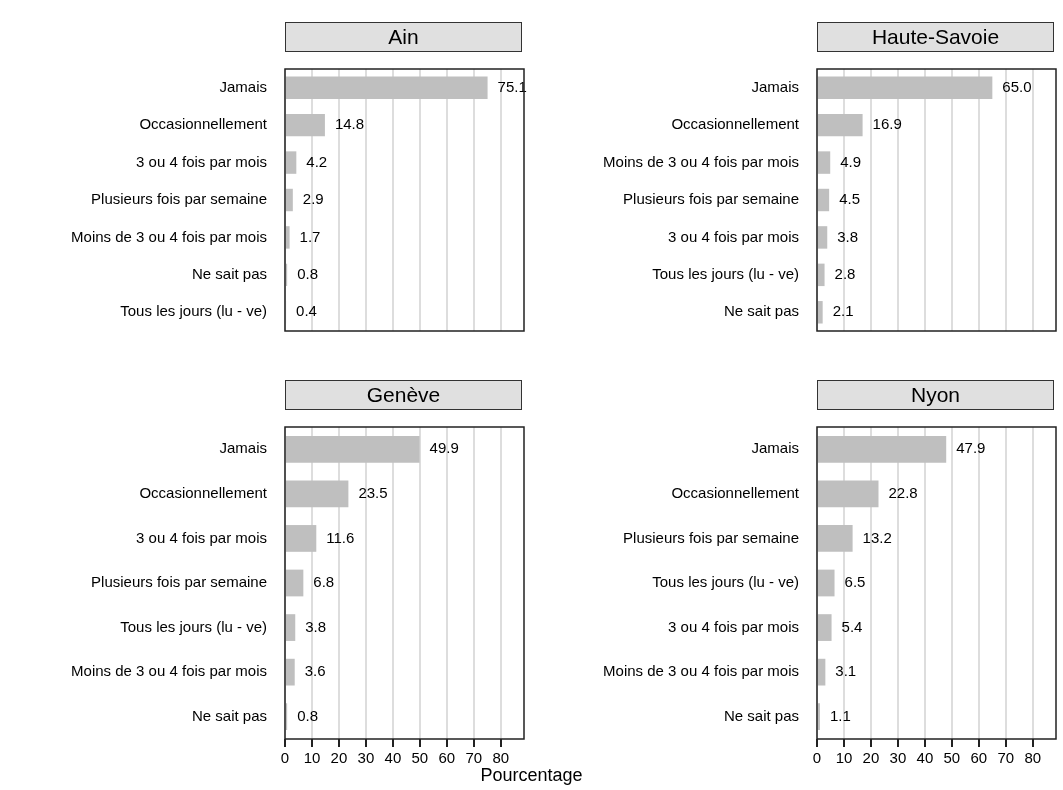 Image resolution: width=1063 pixels, height=790 pixels. What do you see at coordinates (887, 124) in the screenshot?
I see `data-label: 16.9` at bounding box center [887, 124].